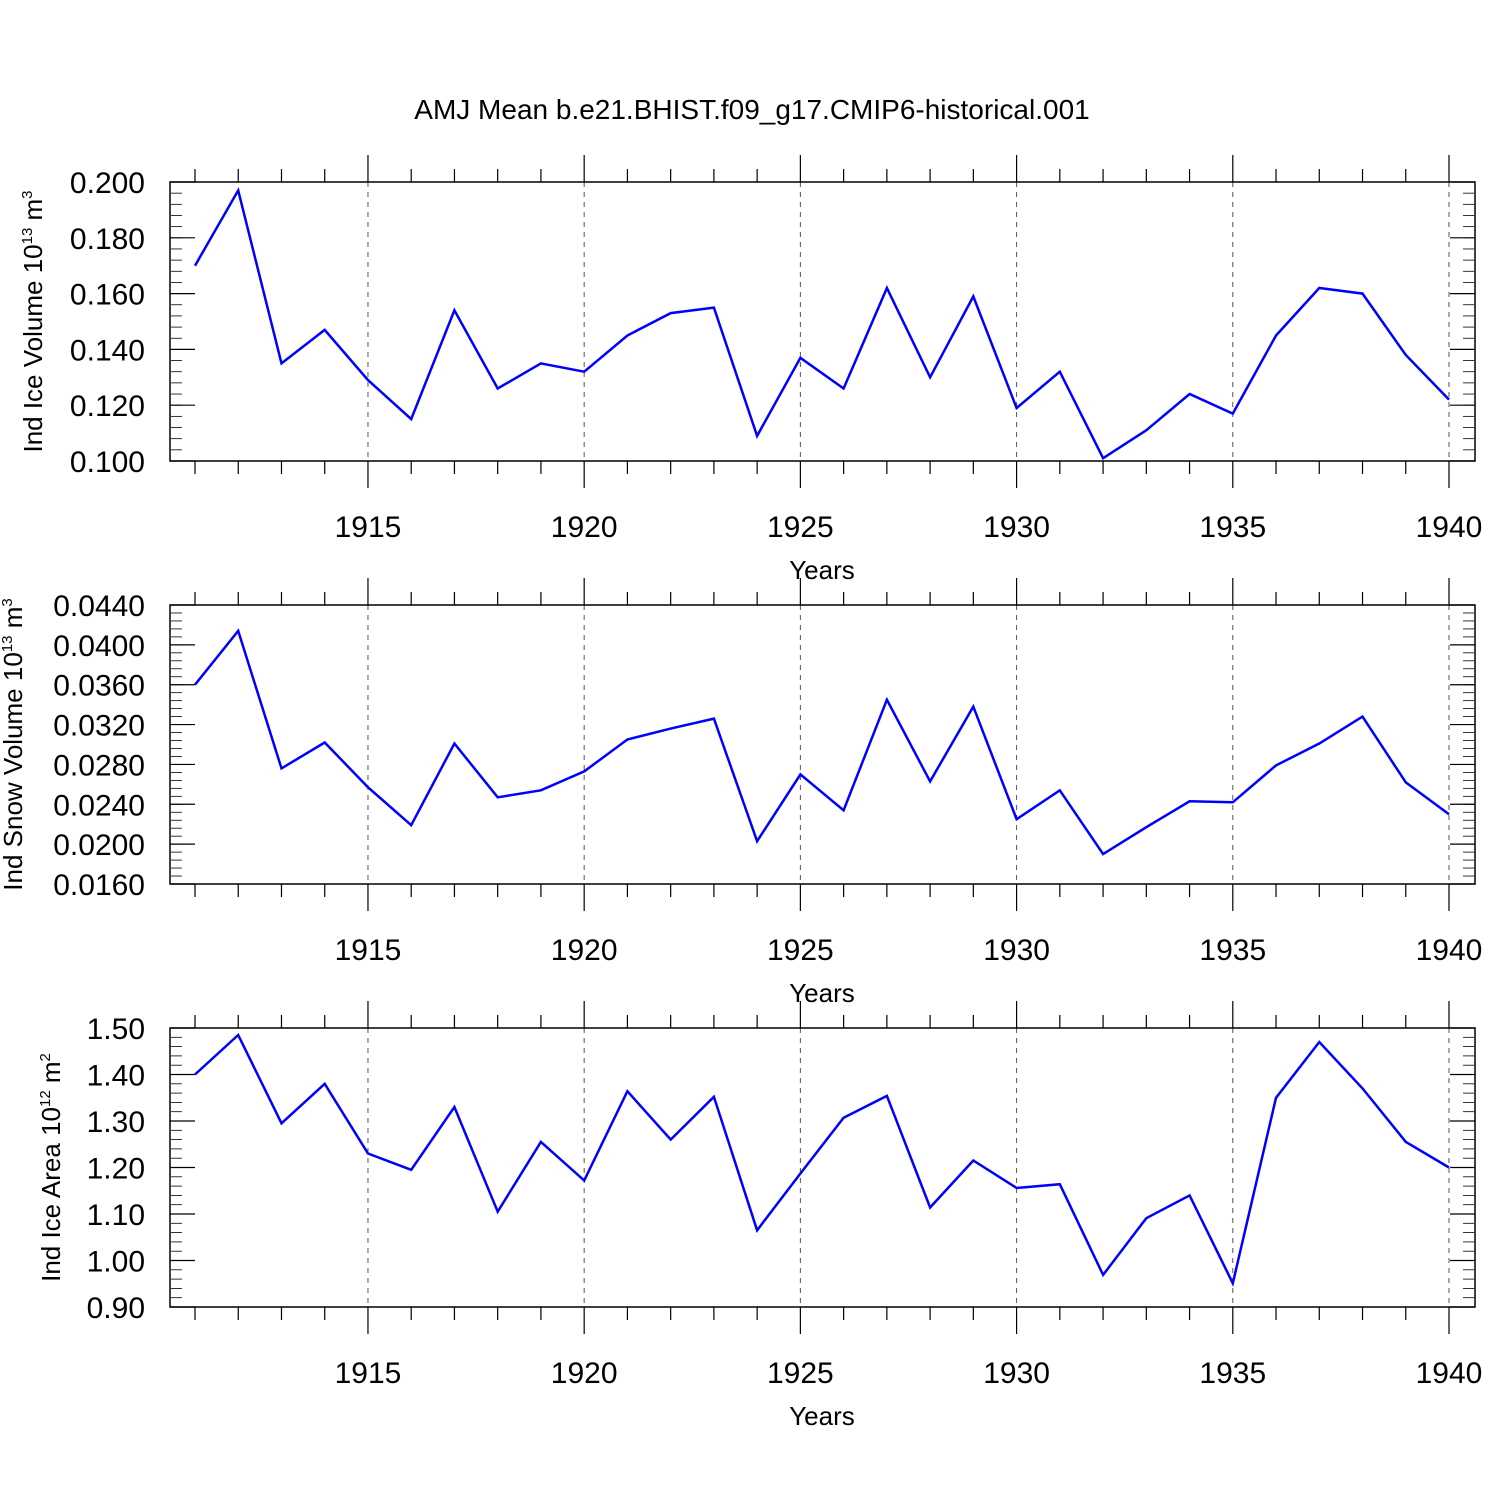 The width and height of the screenshot is (1500, 1500). I want to click on y-tick-label: 0.0160, so click(99, 885).